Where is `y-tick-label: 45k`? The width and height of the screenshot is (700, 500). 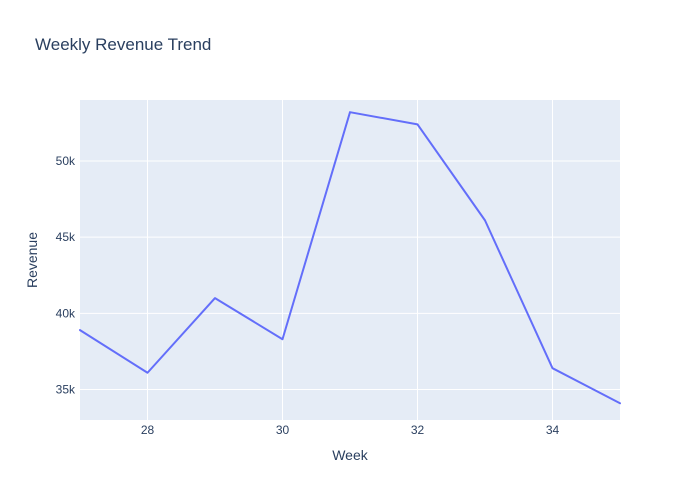
y-tick-label: 45k is located at coordinates (66, 237).